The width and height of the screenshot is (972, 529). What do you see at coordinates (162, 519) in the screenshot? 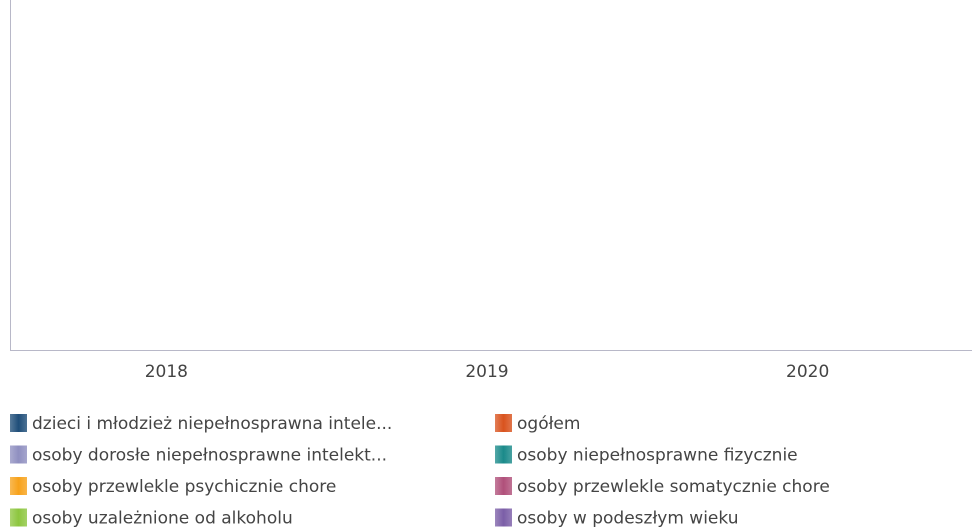
I see `legend-label: osoby uzależnione od alkoholu` at bounding box center [162, 519].